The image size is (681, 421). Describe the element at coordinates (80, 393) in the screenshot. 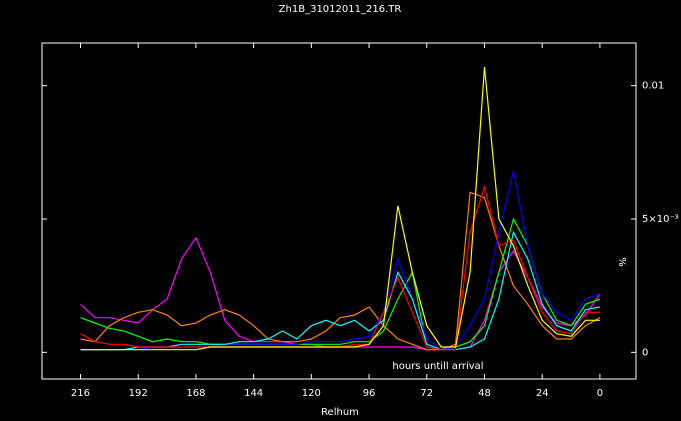

I see `x-tick-label: 216` at that location.